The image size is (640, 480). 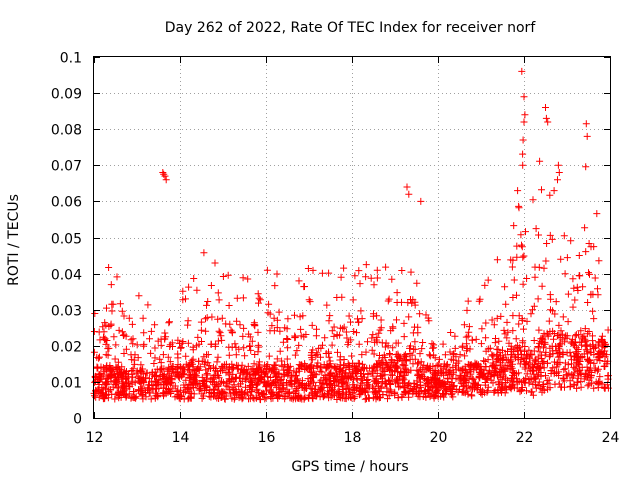 I want to click on x-tick-label: 22, so click(x=525, y=438).